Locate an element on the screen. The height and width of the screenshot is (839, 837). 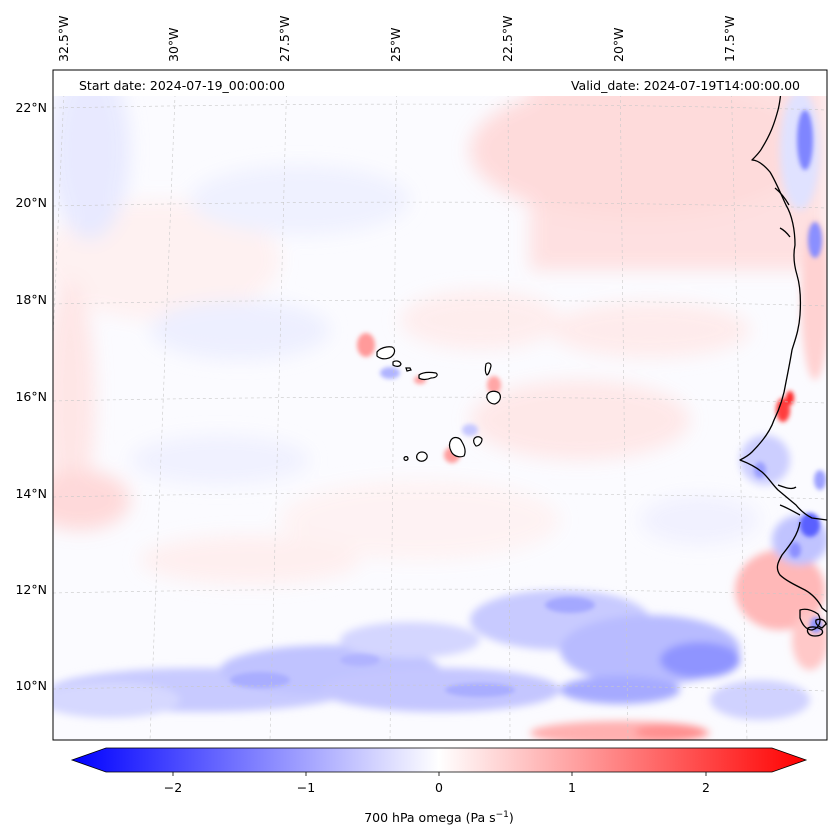
coastline is located at coordinates (783, 353).